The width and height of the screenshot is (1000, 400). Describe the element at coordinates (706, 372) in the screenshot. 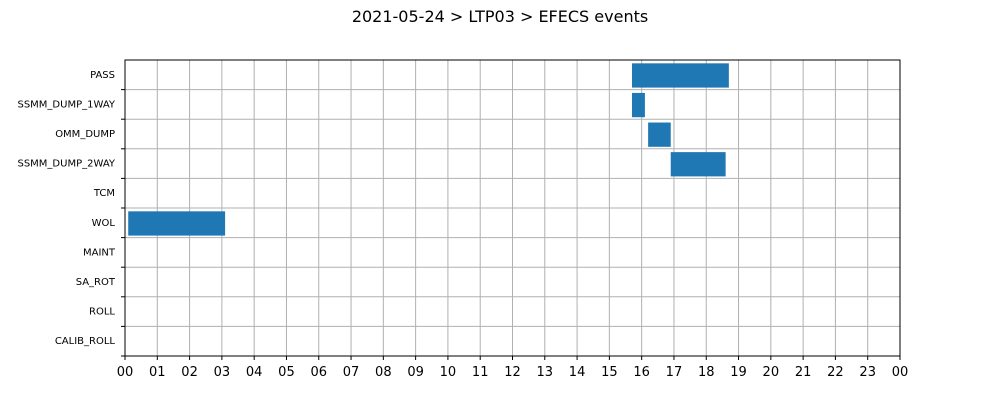

I see `x-tick-label: 18` at that location.